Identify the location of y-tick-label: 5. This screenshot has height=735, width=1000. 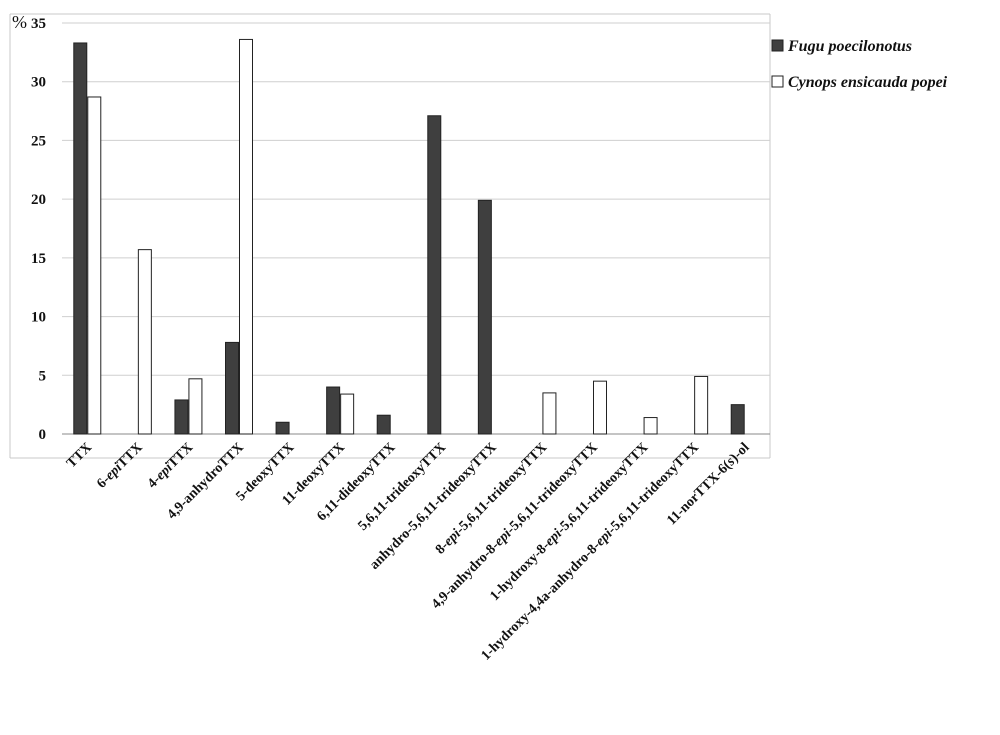
(43, 376).